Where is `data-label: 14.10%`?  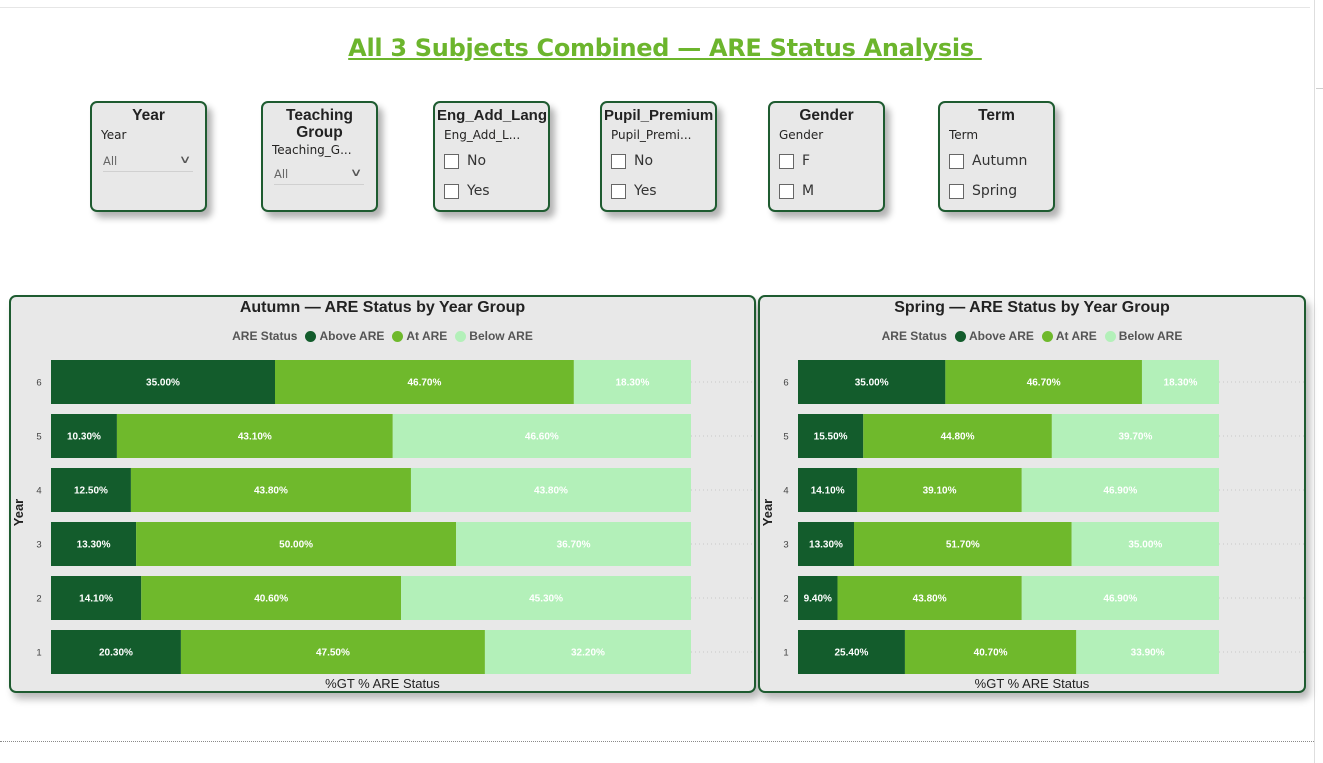 data-label: 14.10% is located at coordinates (96, 599).